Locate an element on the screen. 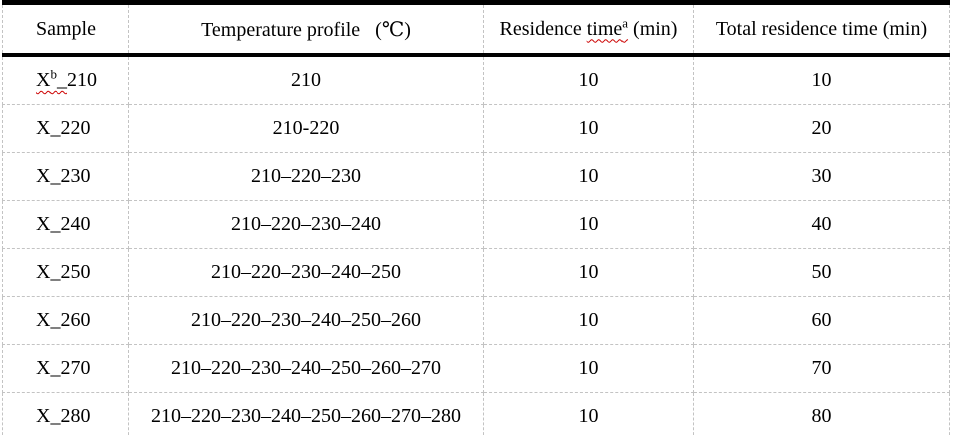  temperature-profile-cell: 210–220–230–240–250–260 is located at coordinates (306, 320).